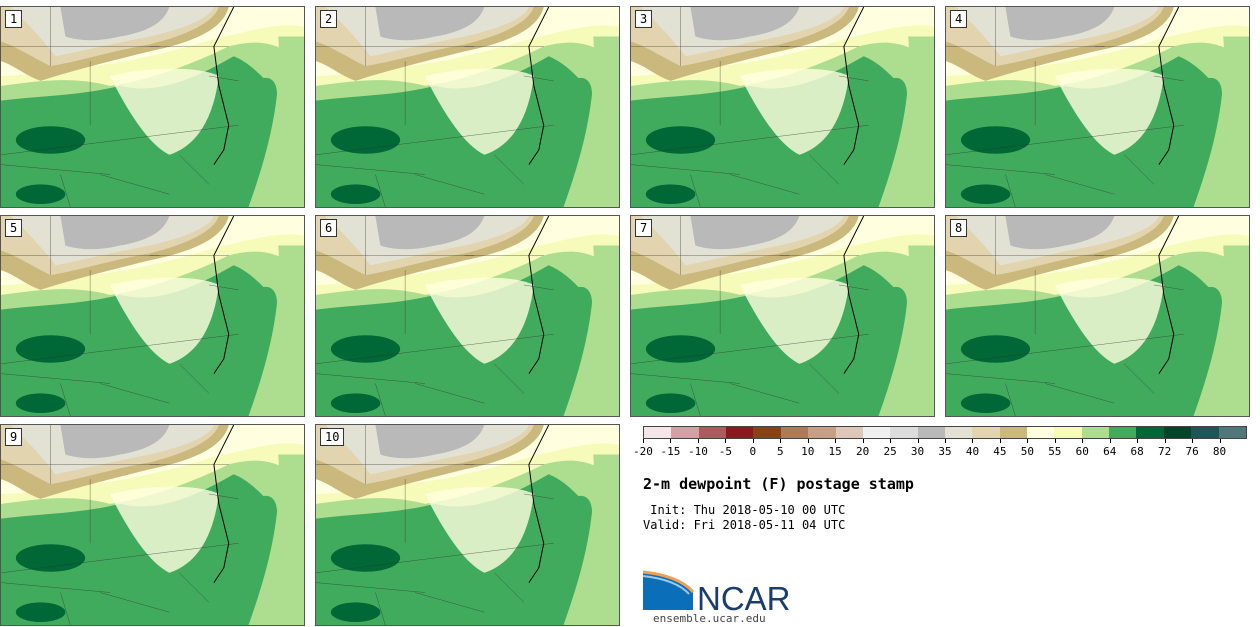  What do you see at coordinates (1000, 451) in the screenshot?
I see `tick-label: 45` at bounding box center [1000, 451].